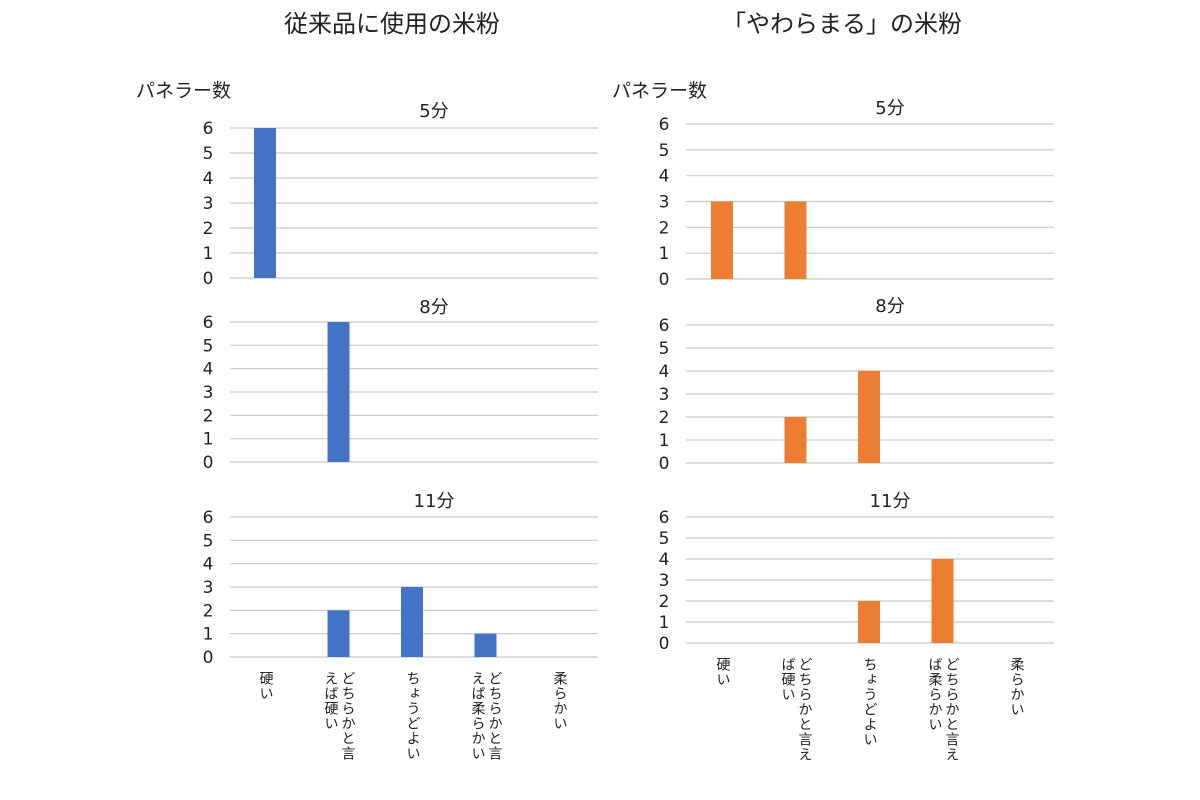  What do you see at coordinates (486, 716) in the screenshot?
I see `category-label: どちらかと言 えば柔らかい` at bounding box center [486, 716].